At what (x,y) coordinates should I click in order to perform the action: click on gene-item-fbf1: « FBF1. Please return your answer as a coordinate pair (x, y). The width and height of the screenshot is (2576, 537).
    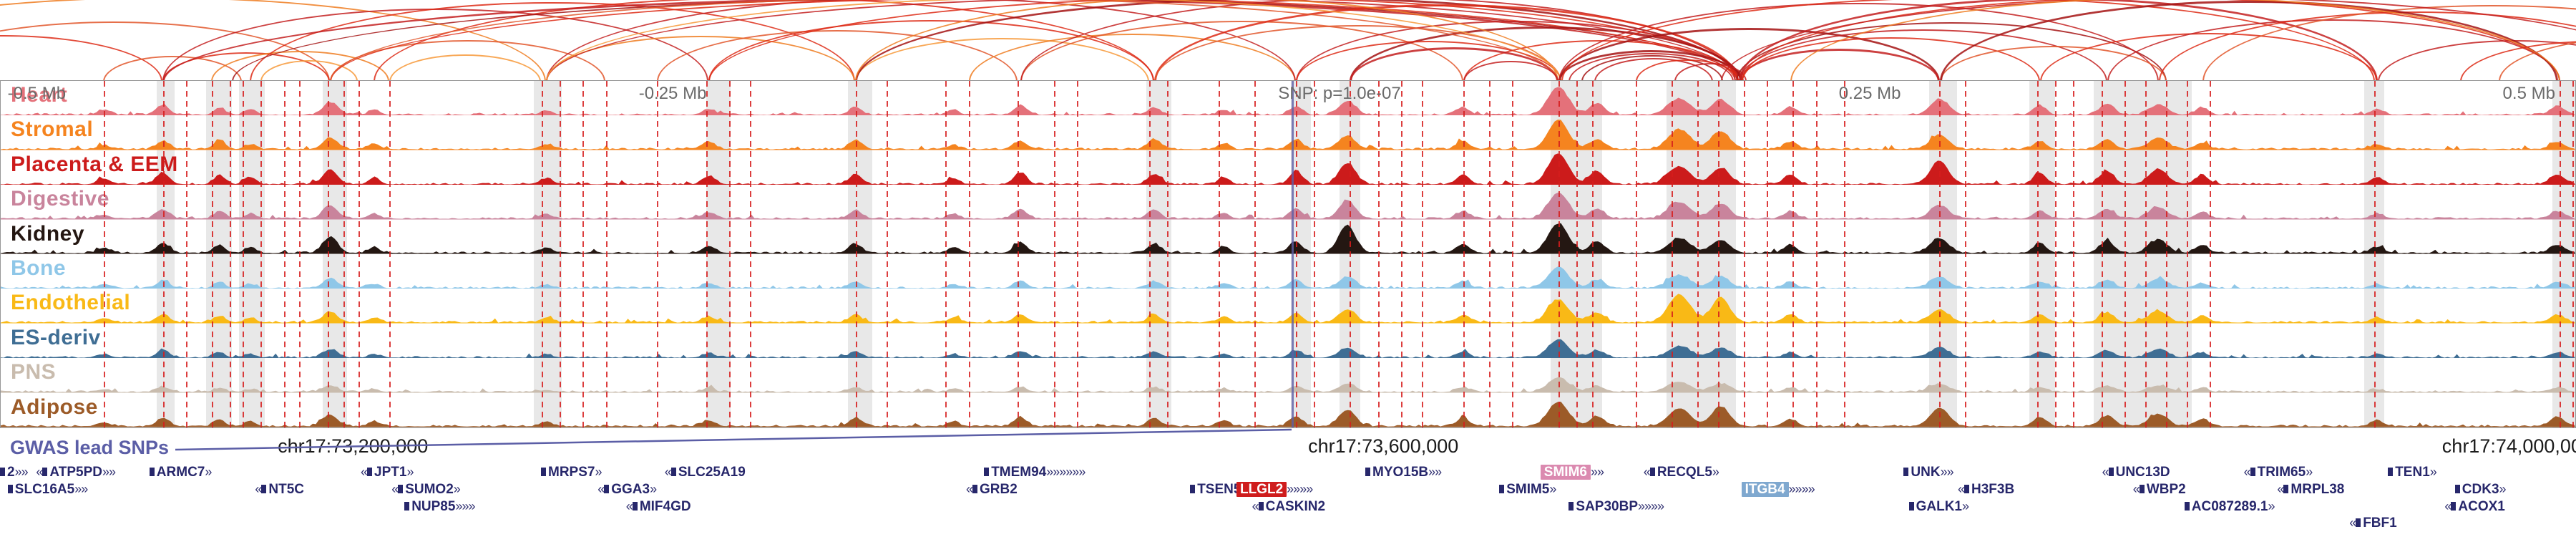
    Looking at the image, I should click on (2373, 523).